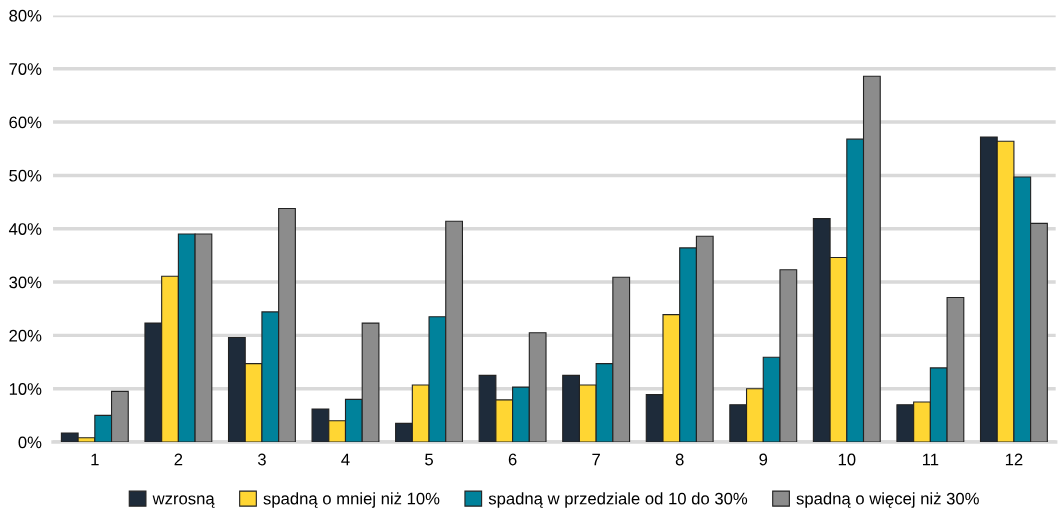 The height and width of the screenshot is (514, 1061). I want to click on x-tick-label: 4, so click(345, 459).